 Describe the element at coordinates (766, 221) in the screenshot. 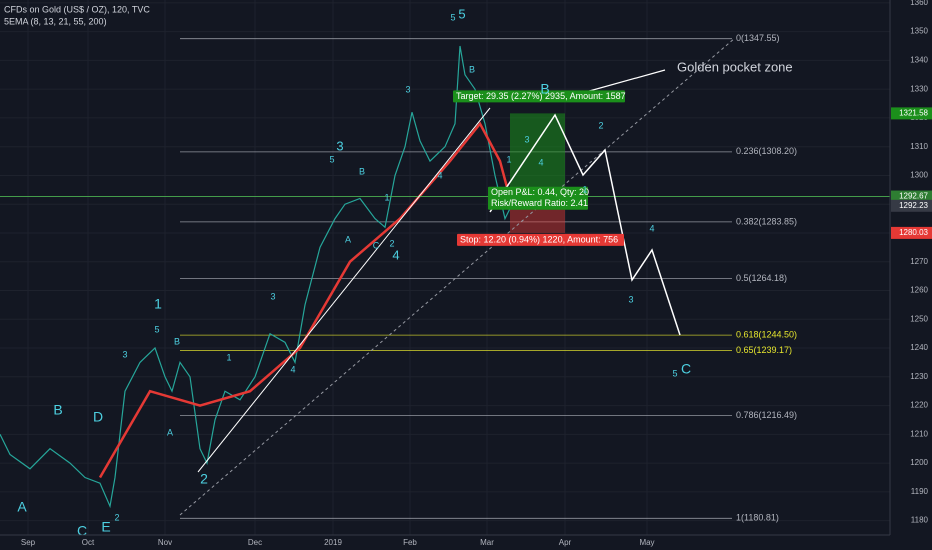

I see `fib-label: 0.382(1283.85)` at that location.